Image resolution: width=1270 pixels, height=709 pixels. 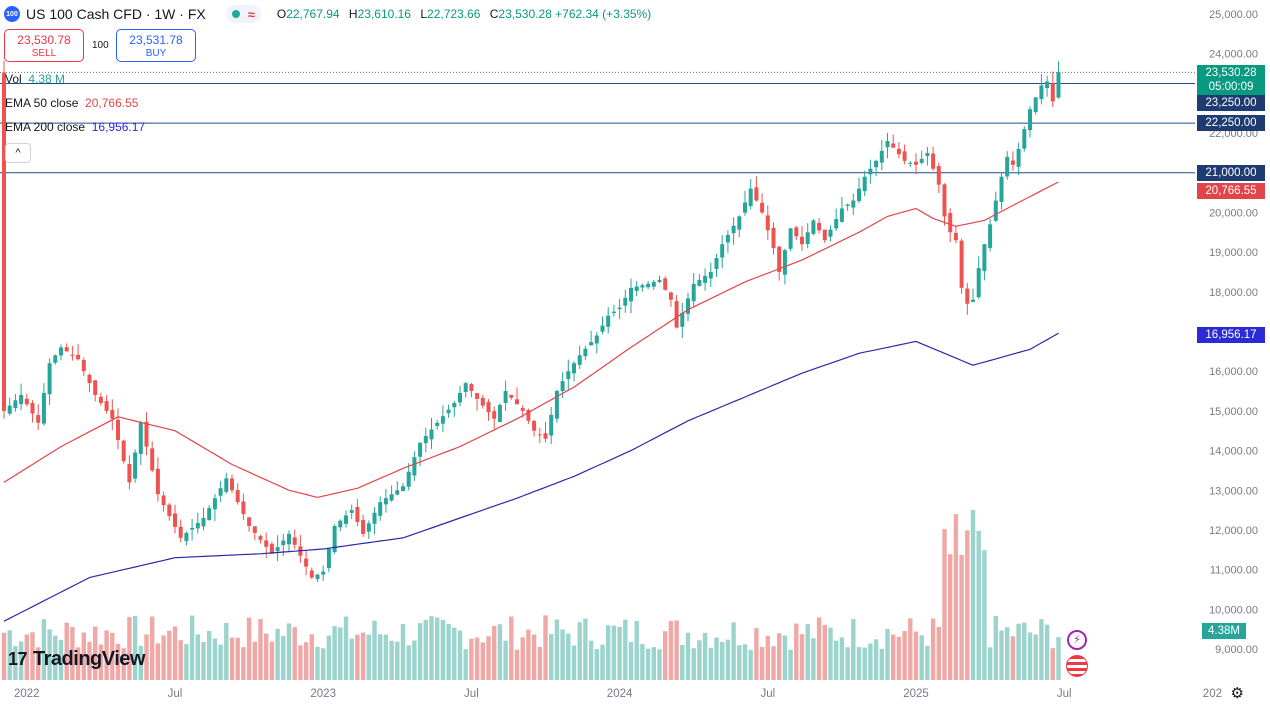 I want to click on x-tick-label: 2025, so click(x=916, y=694).